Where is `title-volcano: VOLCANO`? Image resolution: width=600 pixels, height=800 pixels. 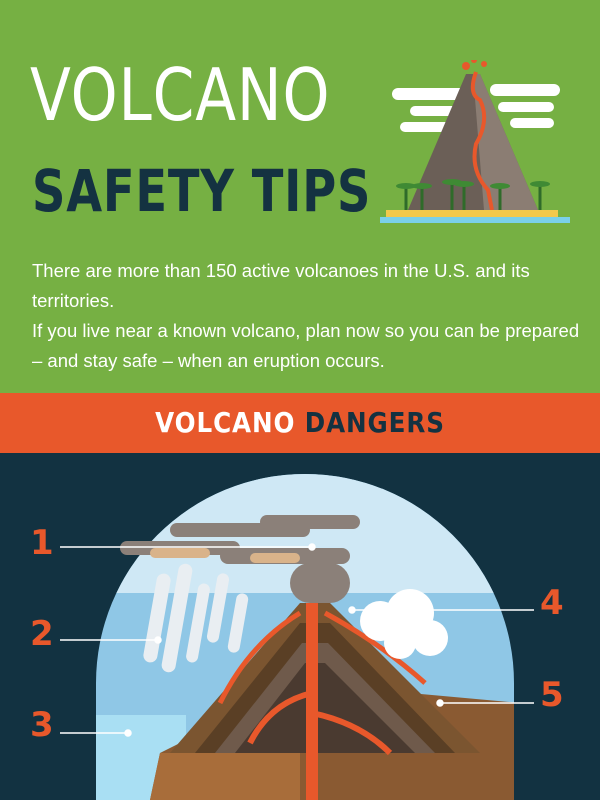 title-volcano: VOLCANO is located at coordinates (180, 95).